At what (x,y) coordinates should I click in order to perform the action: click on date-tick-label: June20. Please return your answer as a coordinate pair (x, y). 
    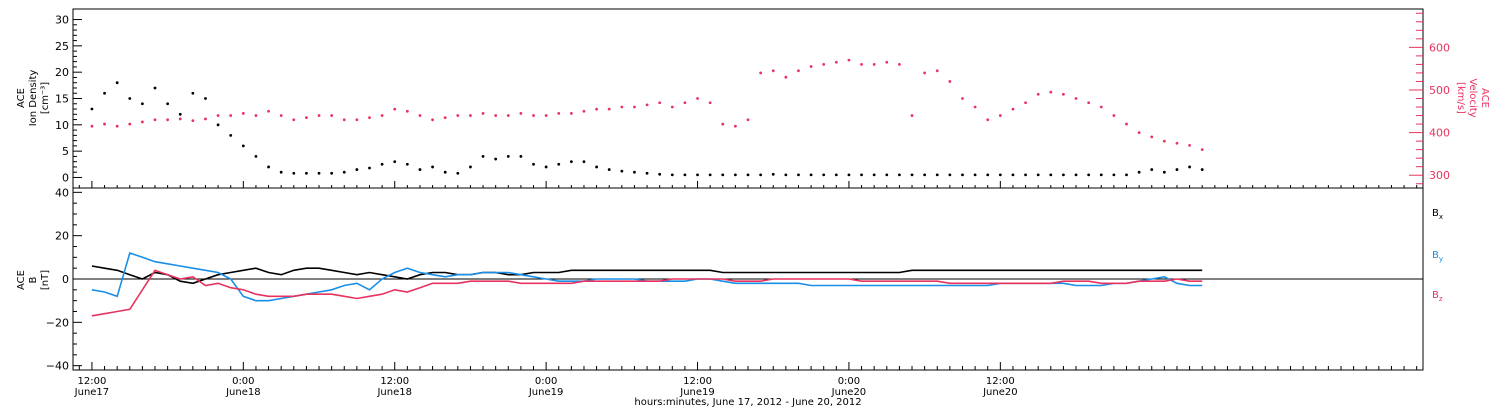
    Looking at the image, I should click on (849, 392).